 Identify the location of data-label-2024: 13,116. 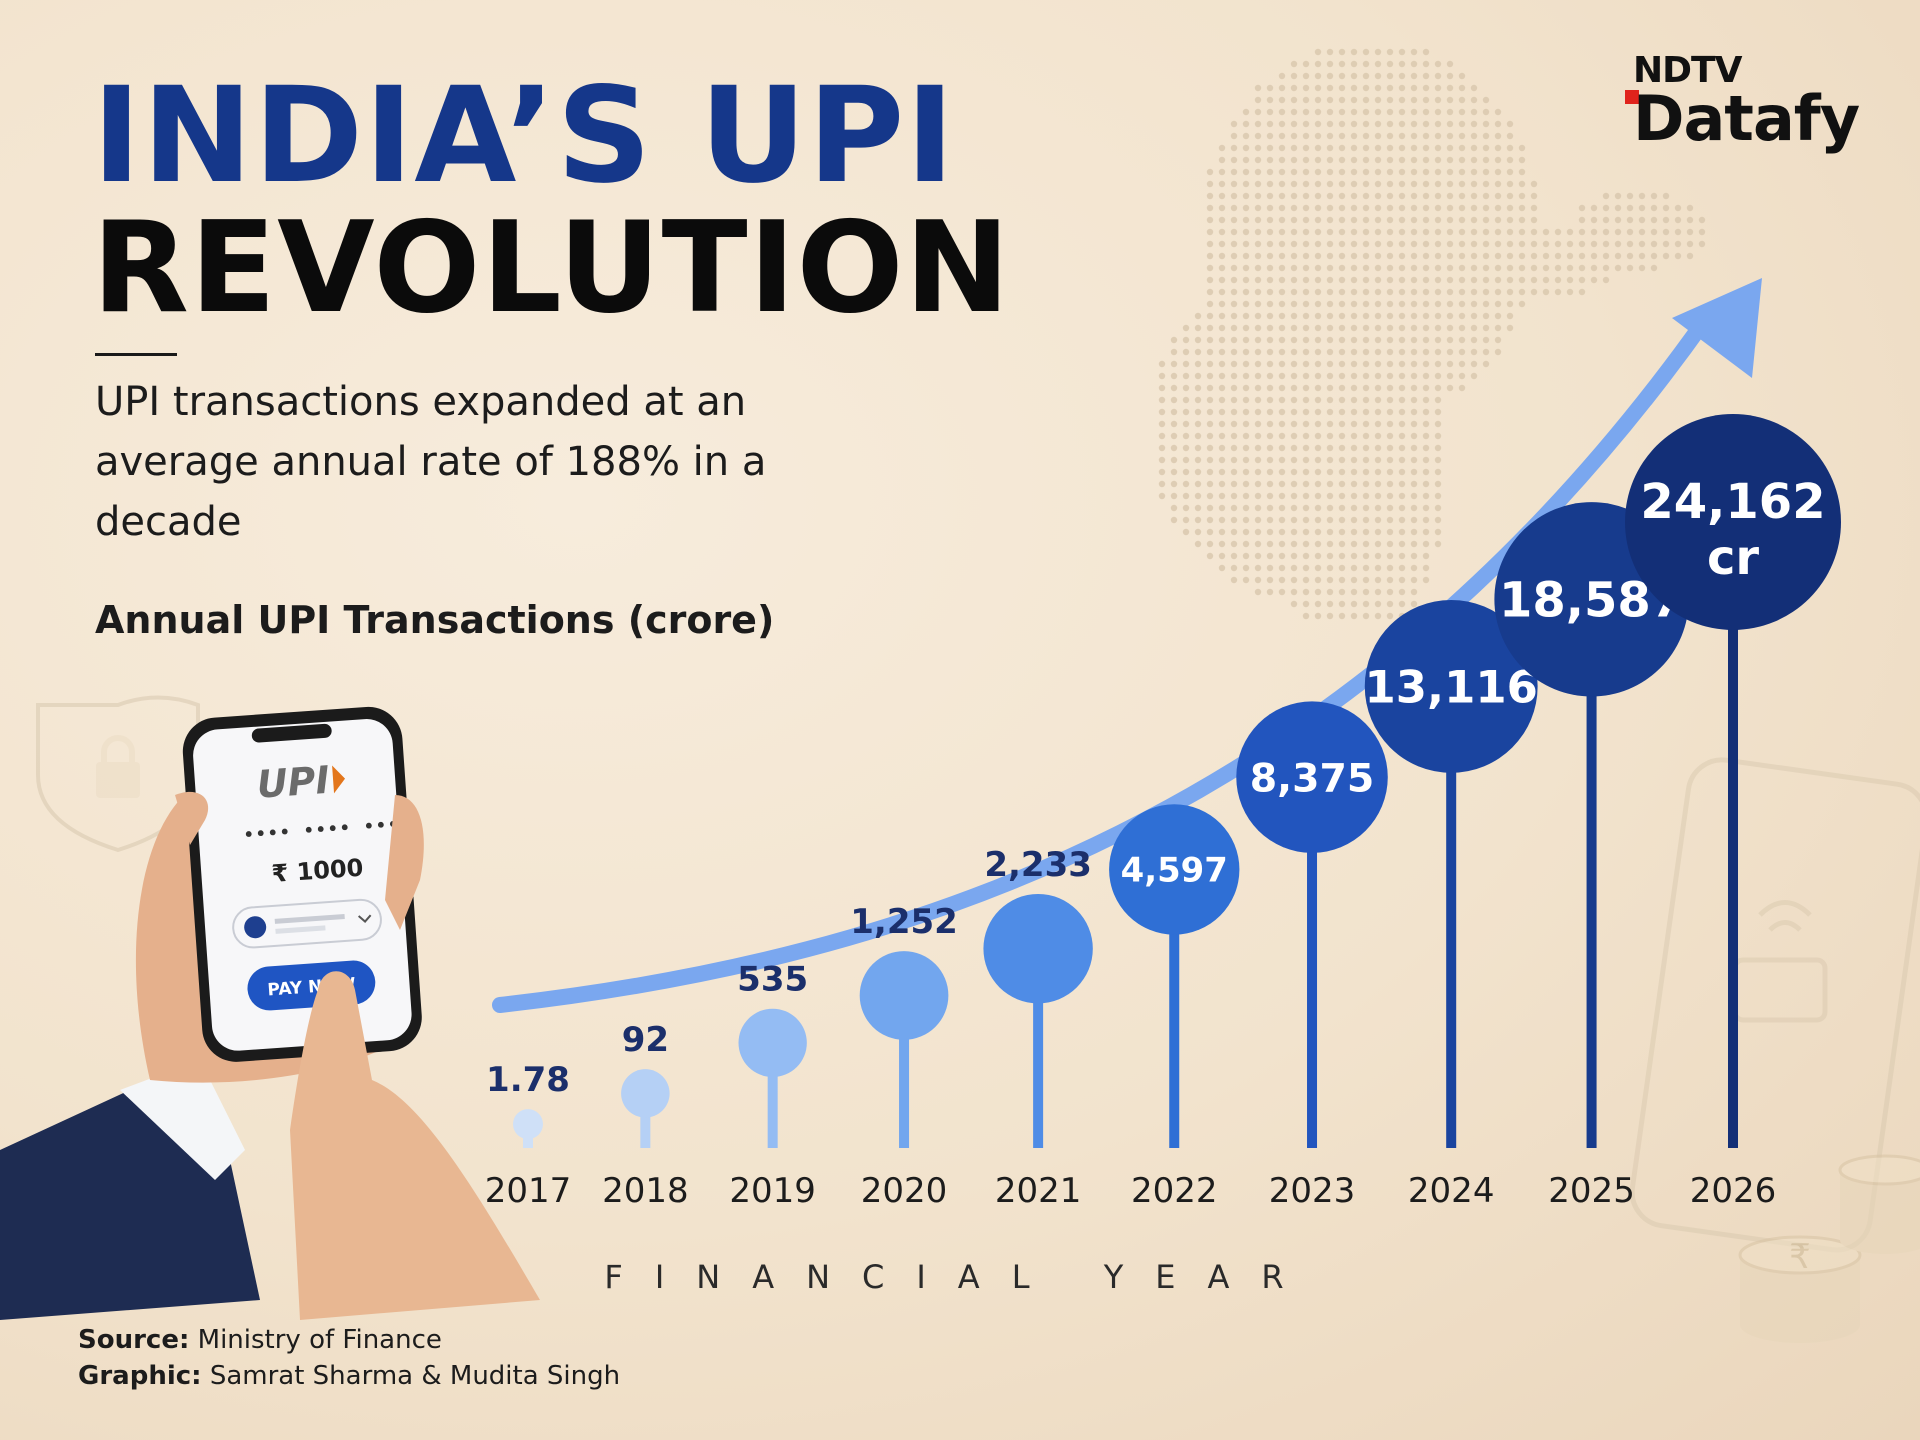
(1450, 687).